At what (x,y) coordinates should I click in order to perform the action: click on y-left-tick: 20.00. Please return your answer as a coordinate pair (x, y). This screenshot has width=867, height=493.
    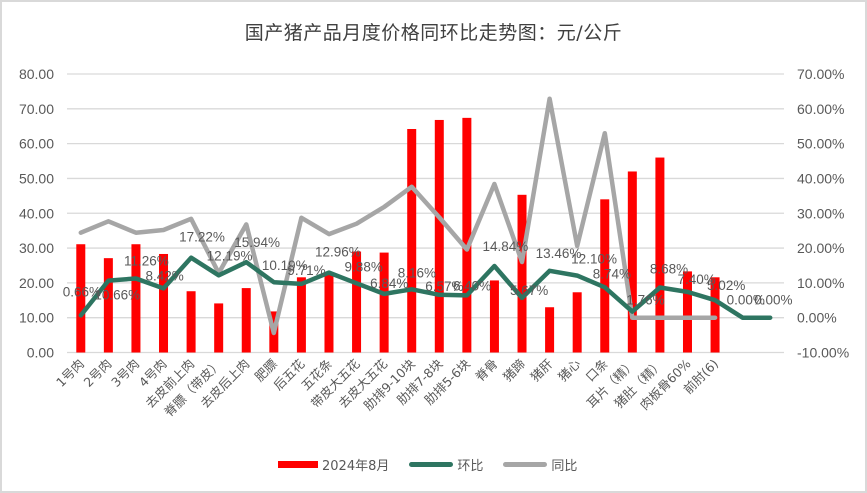
    Looking at the image, I should click on (36, 283).